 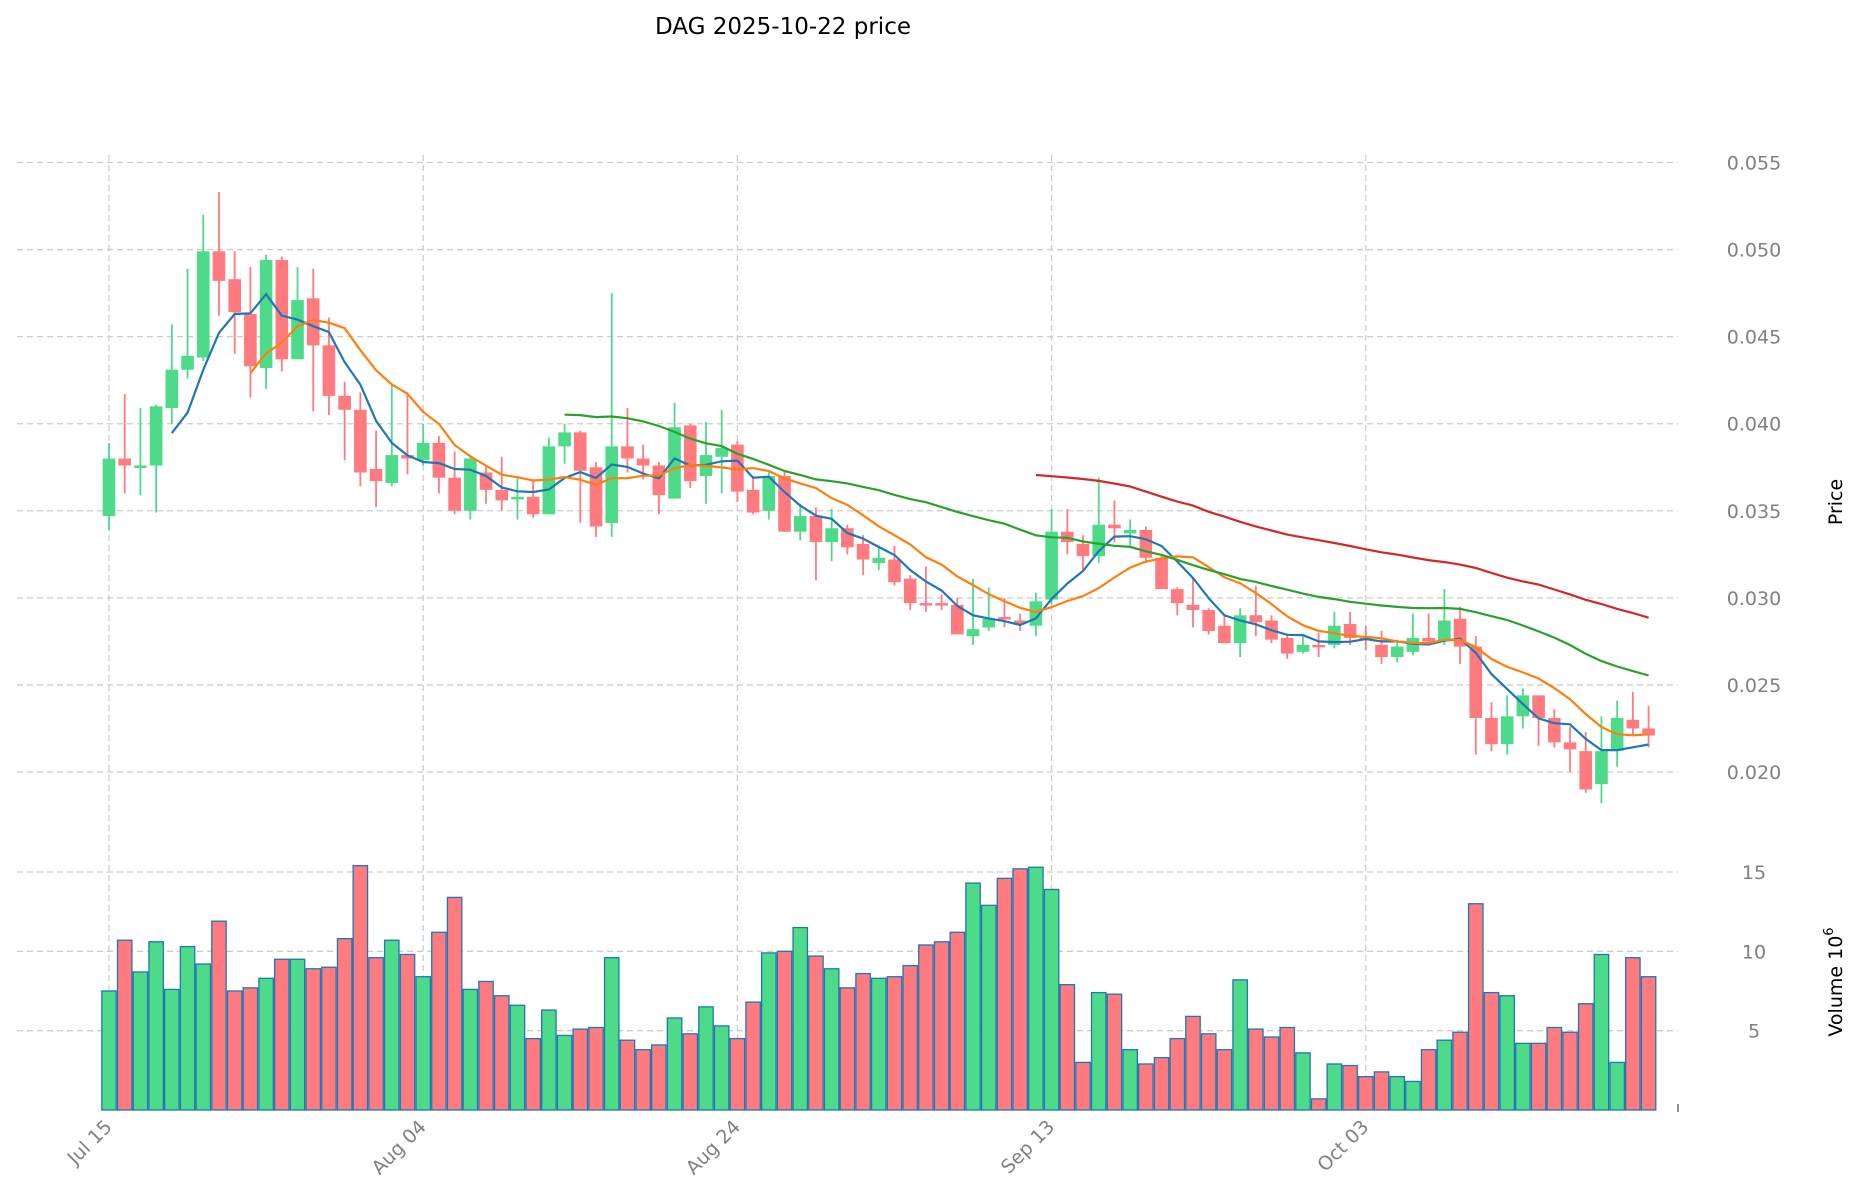 I want to click on volume-label-text: Volume, so click(x=1836, y=1001).